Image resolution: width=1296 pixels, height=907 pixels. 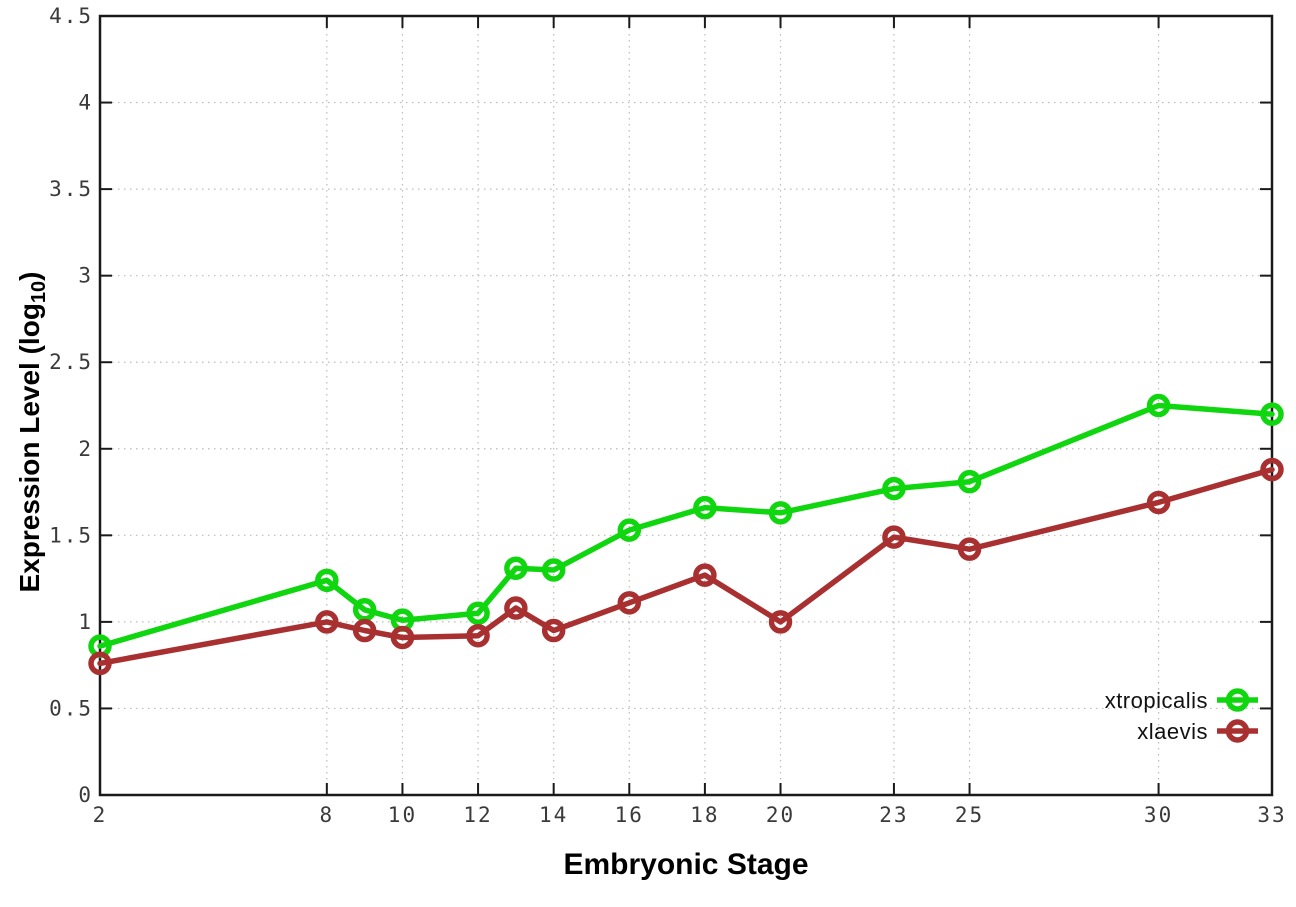 I want to click on x-tick-label: 2, so click(x=100, y=815).